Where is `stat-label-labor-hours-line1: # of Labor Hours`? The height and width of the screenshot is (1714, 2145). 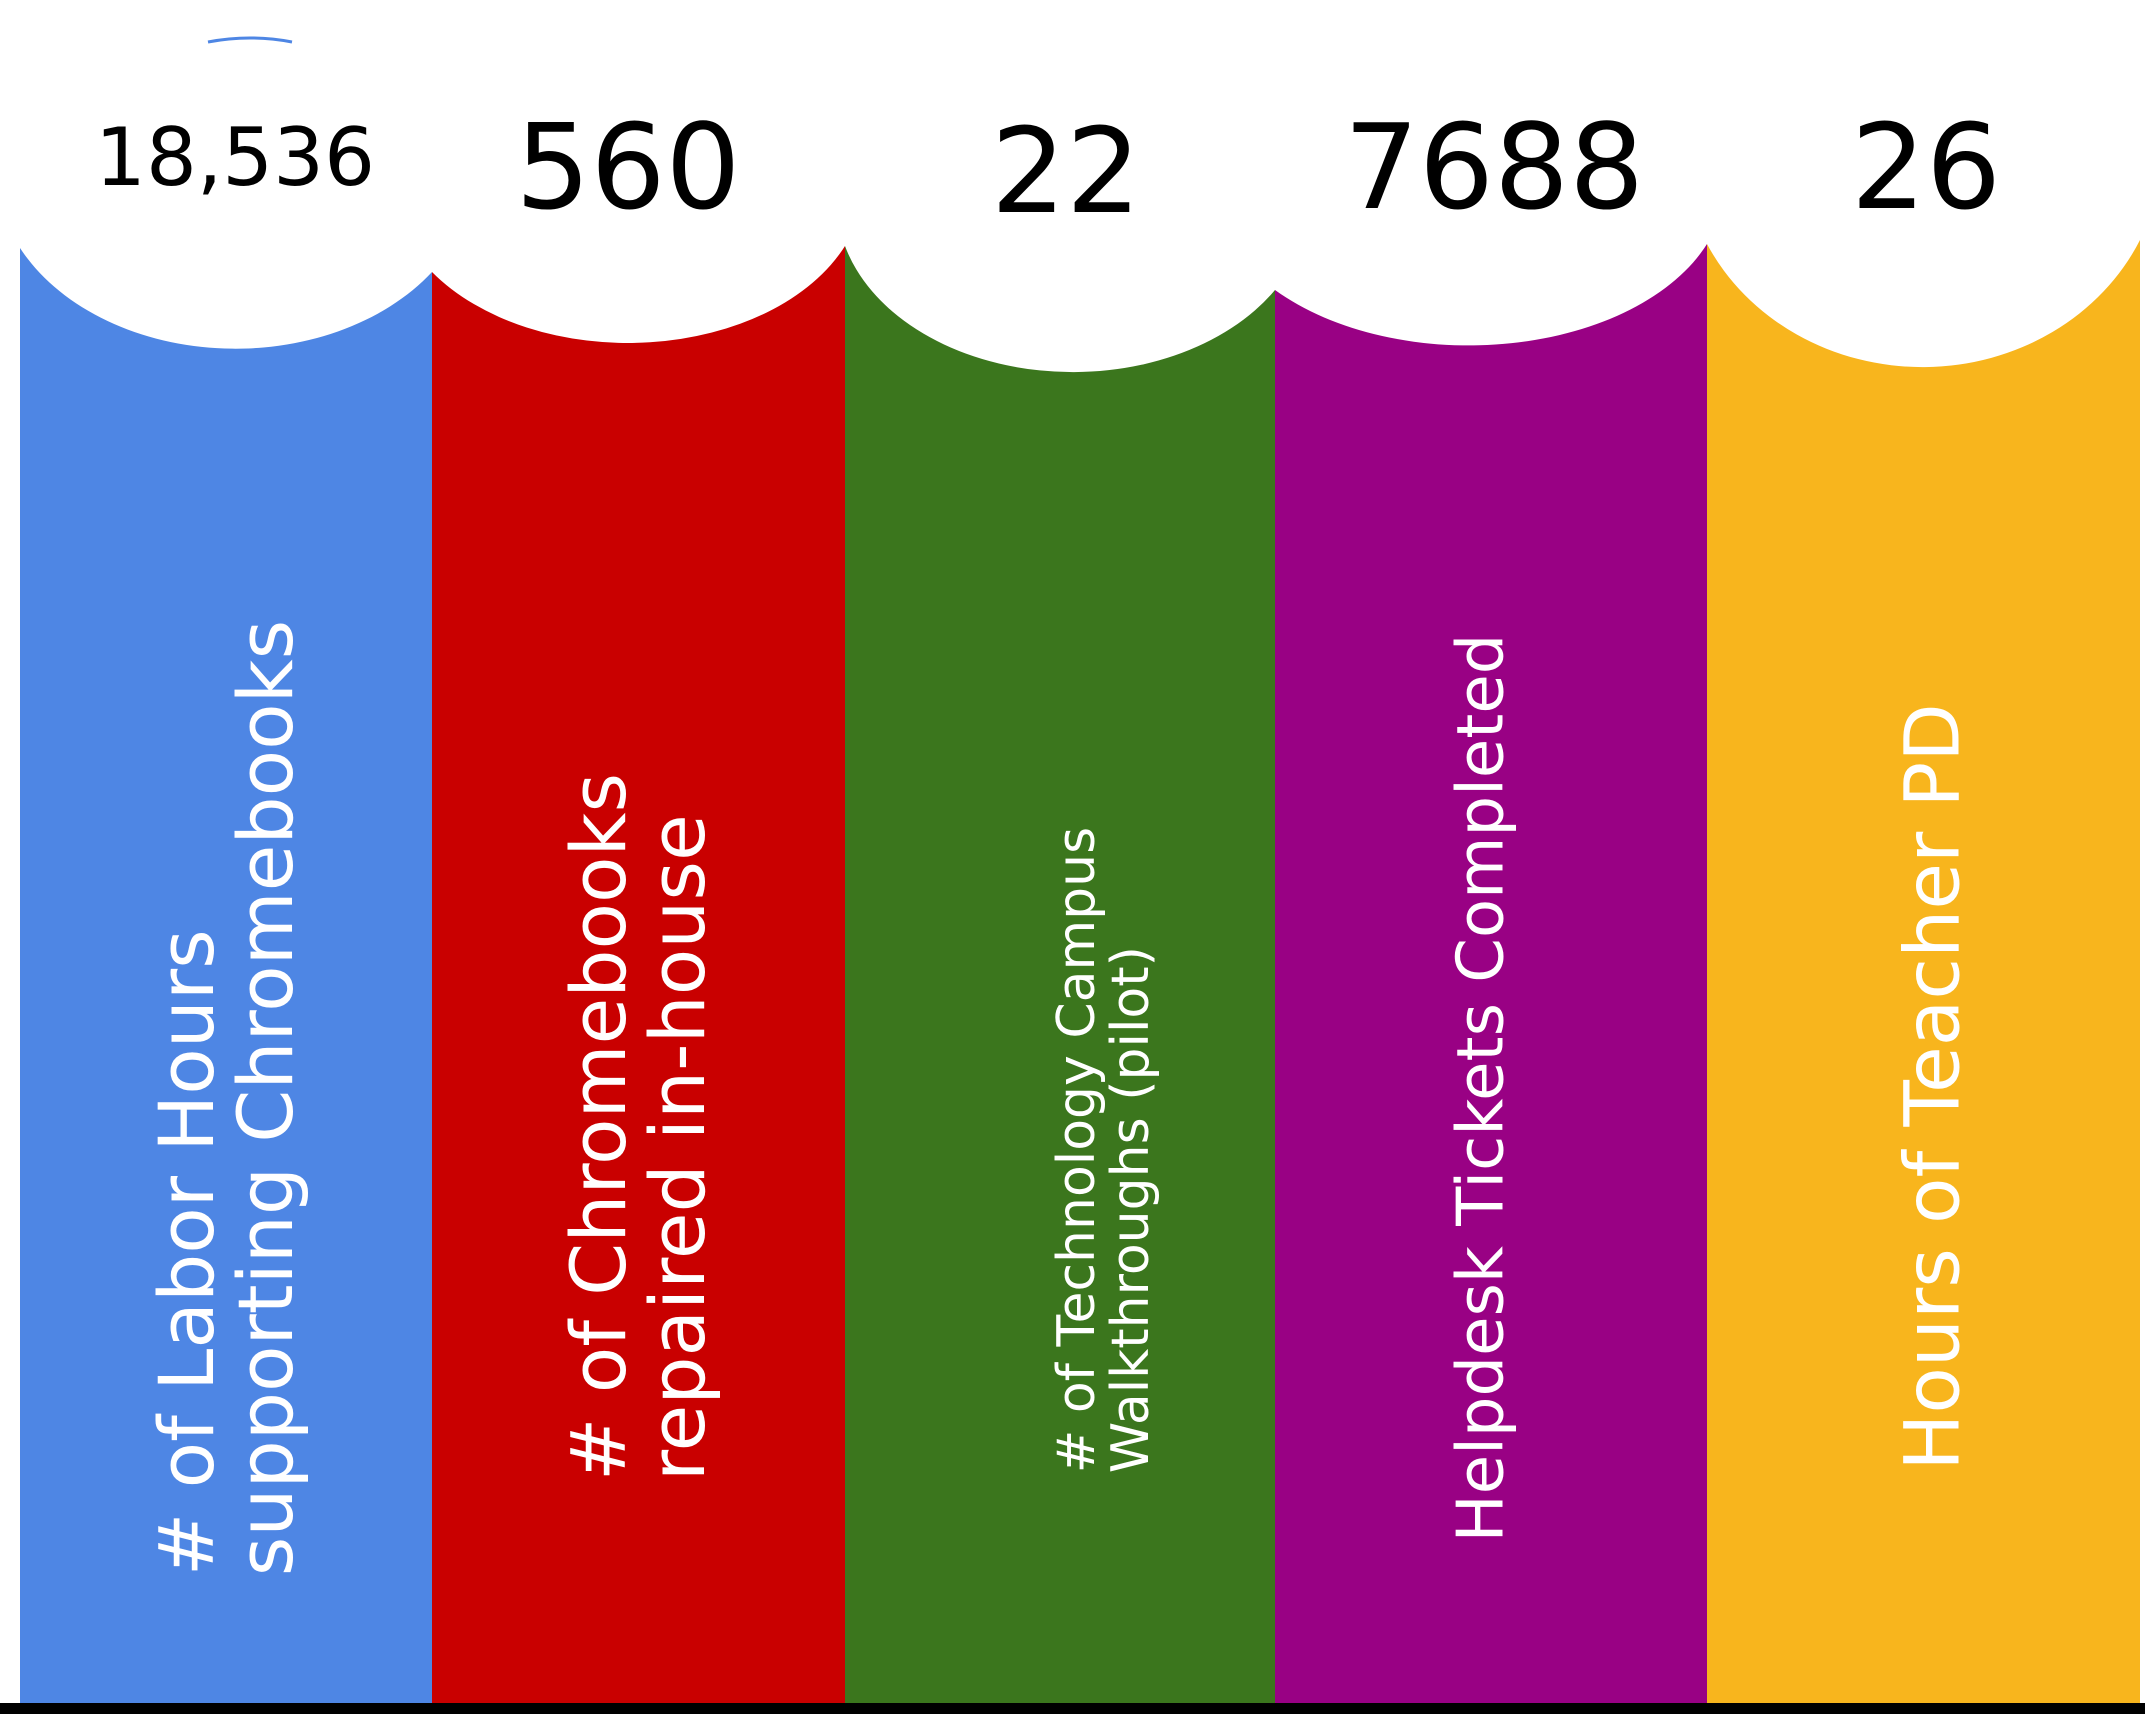
stat-label-labor-hours-line1: # of Labor Hours is located at coordinates (186, 1253).